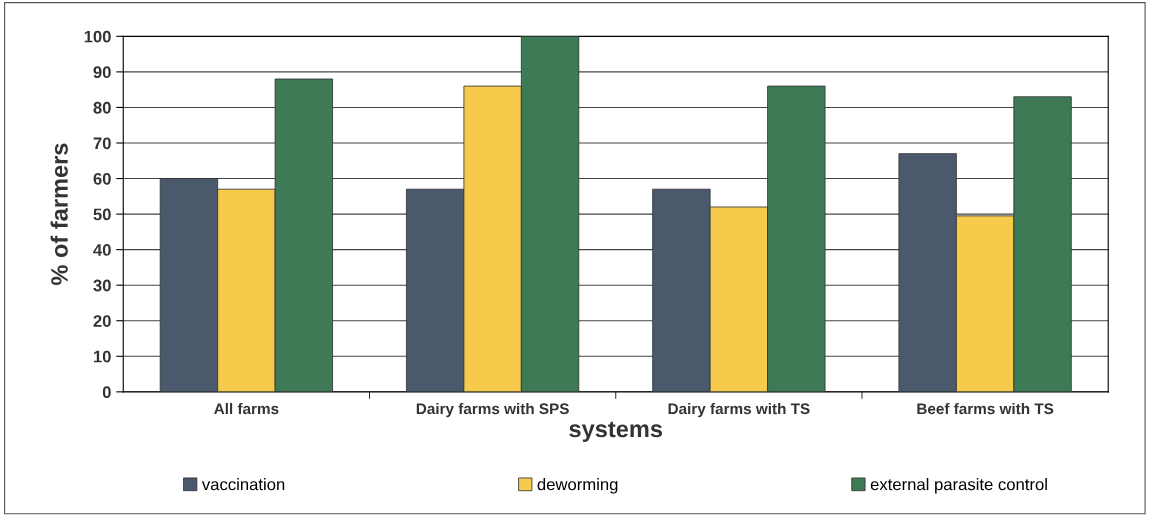  What do you see at coordinates (243, 484) in the screenshot?
I see `legend-label: vaccination` at bounding box center [243, 484].